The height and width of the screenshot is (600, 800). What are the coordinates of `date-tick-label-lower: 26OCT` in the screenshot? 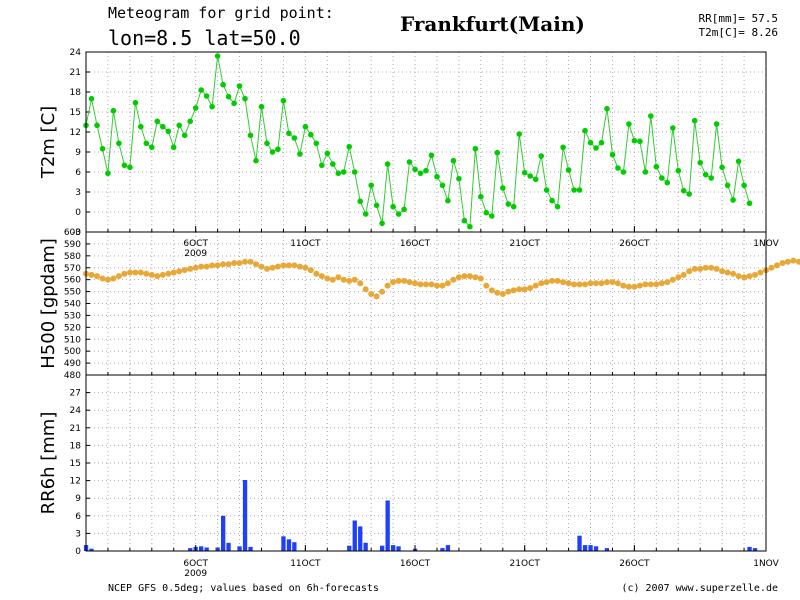 It's located at (634, 564).